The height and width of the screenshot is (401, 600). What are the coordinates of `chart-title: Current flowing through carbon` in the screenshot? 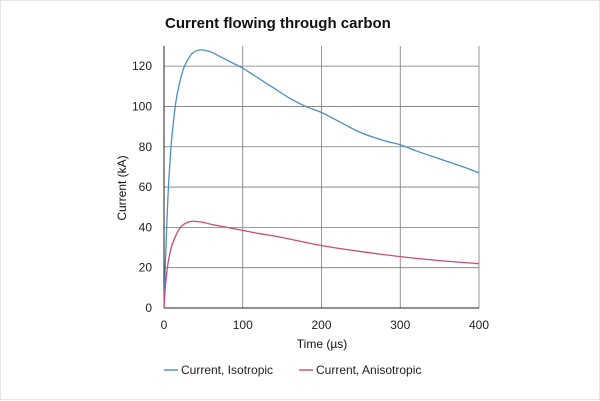 It's located at (278, 23).